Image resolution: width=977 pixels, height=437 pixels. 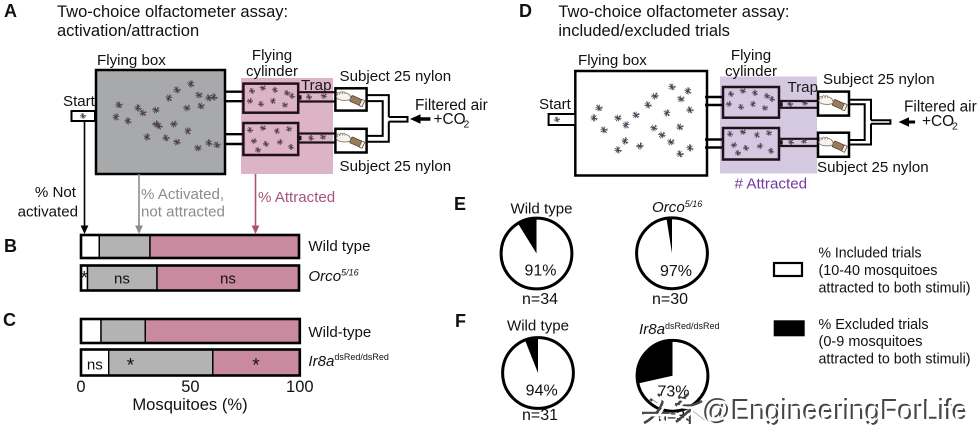 I want to click on svg-text: 50, so click(x=190, y=387).